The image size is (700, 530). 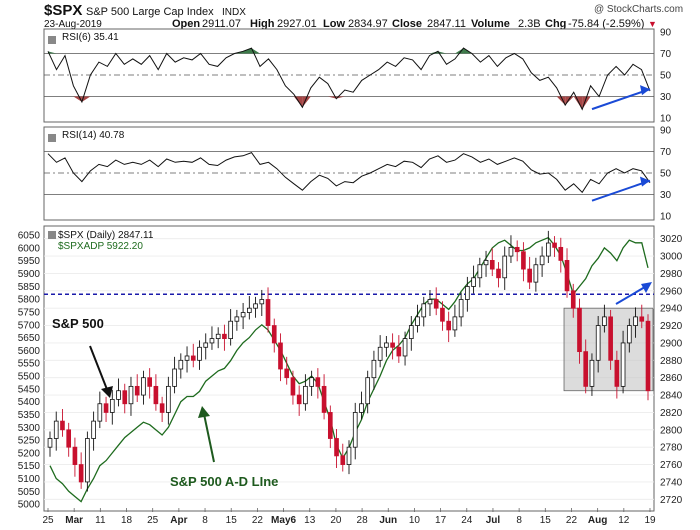 I want to click on adline-y-tick-left: 5300, so click(x=29, y=428).